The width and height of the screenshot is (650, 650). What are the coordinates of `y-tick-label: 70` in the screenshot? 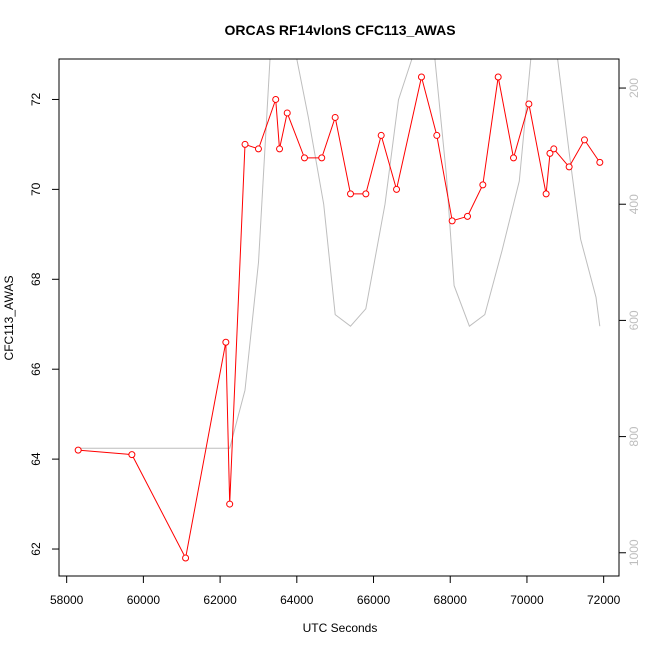 It's located at (36, 189).